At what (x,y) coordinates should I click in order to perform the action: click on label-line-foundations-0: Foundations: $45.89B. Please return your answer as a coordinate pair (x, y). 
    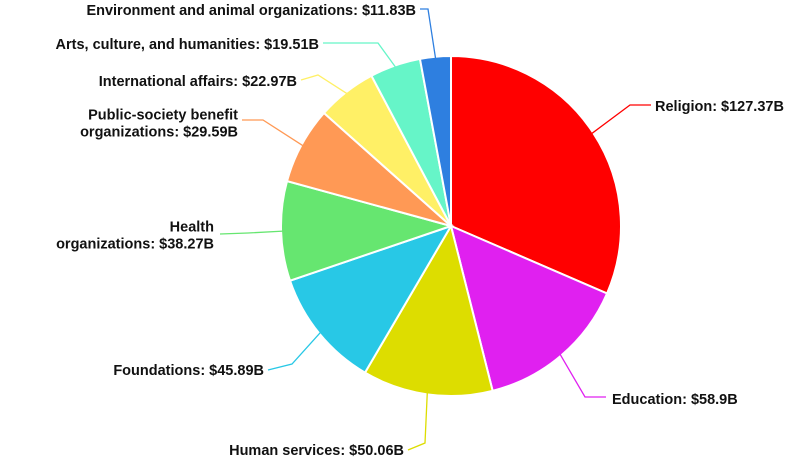
    Looking at the image, I should click on (188, 371).